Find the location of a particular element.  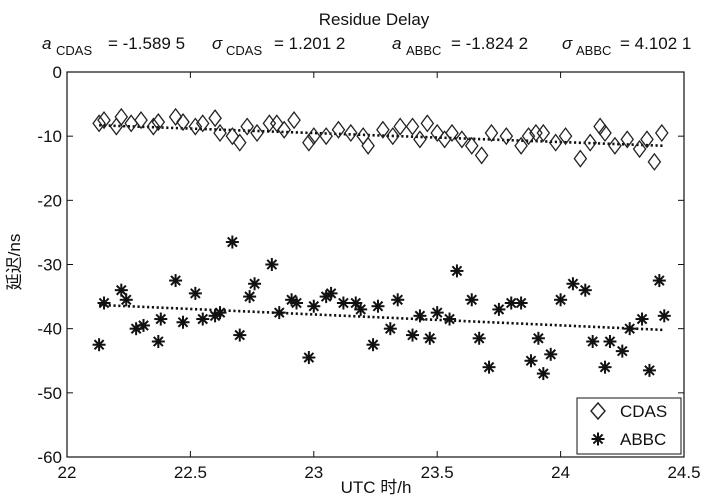

y-tick-label: -20 is located at coordinates (49, 200).